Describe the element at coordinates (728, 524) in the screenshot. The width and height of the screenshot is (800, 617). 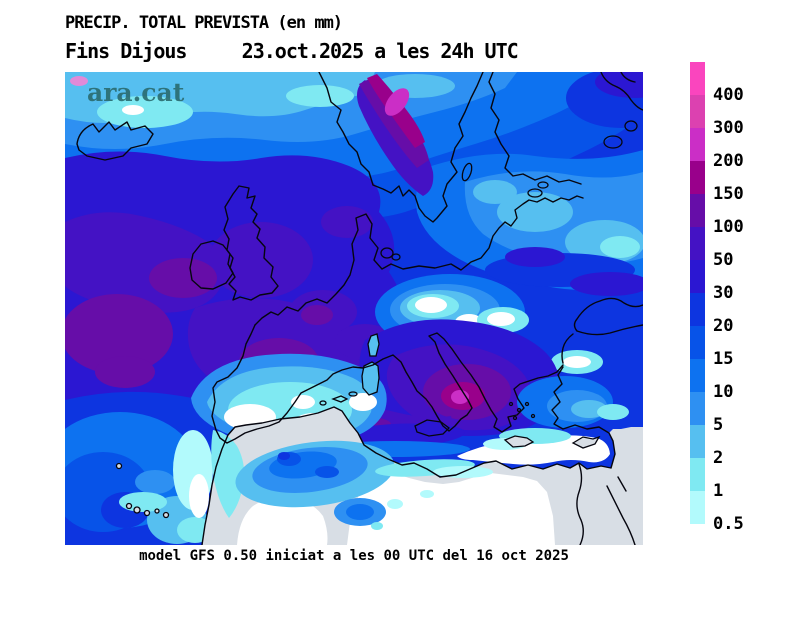
I see `legend-tick-label: 0.5` at that location.